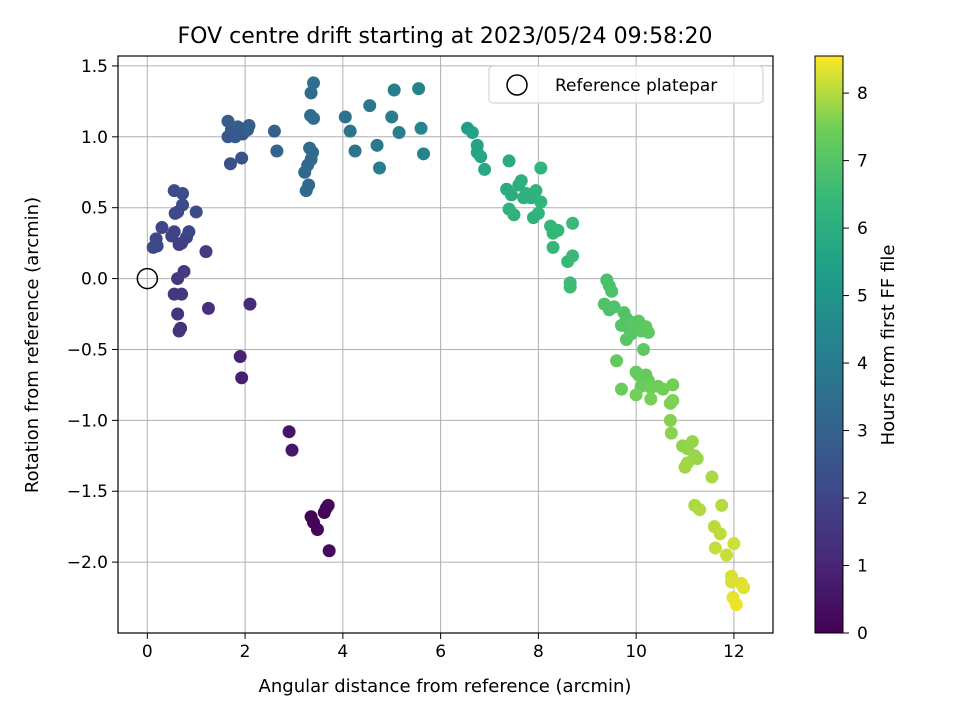 This screenshot has height=720, width=960. What do you see at coordinates (342, 652) in the screenshot?
I see `x-tick-label: 4` at bounding box center [342, 652].